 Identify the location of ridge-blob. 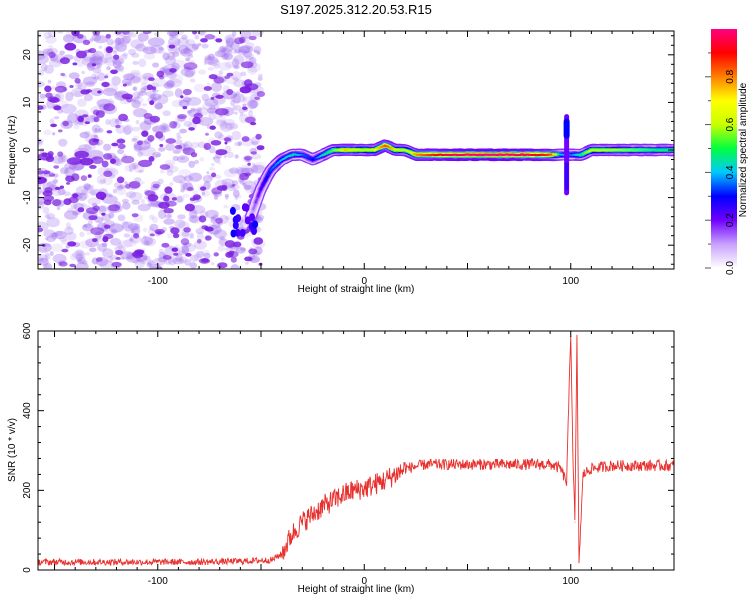
(242, 232).